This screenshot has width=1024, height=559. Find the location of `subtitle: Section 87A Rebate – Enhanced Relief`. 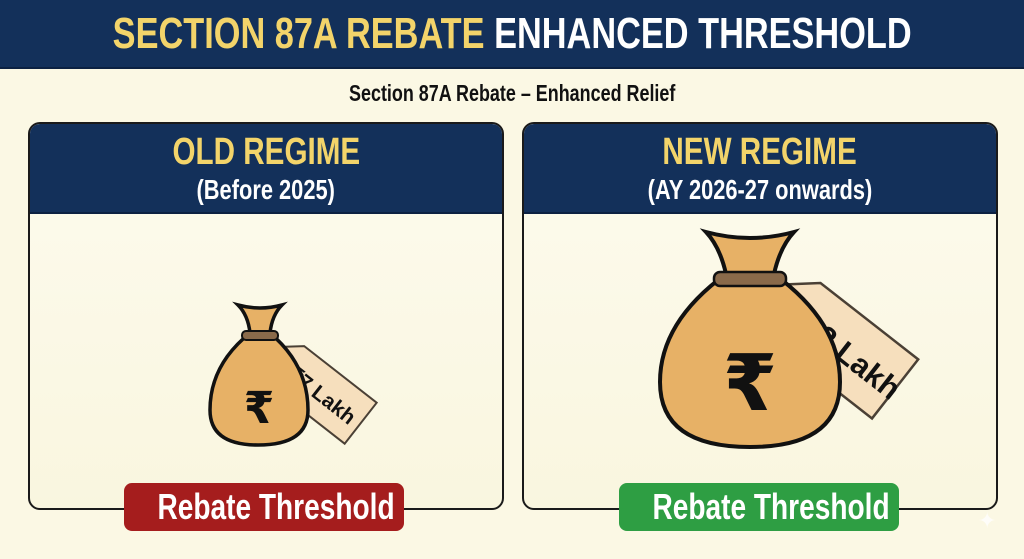

subtitle: Section 87A Rebate – Enhanced Relief is located at coordinates (512, 93).